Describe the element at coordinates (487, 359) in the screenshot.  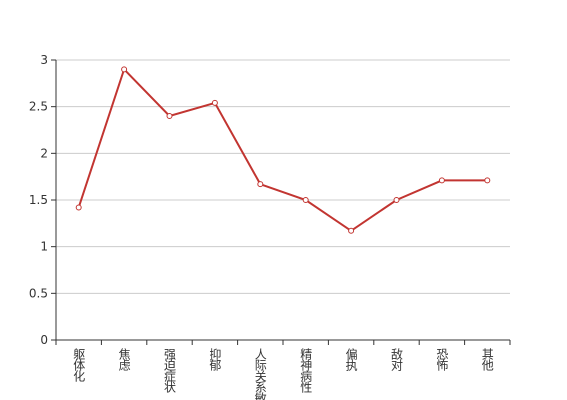
I see `x-tick-label: 其他` at that location.